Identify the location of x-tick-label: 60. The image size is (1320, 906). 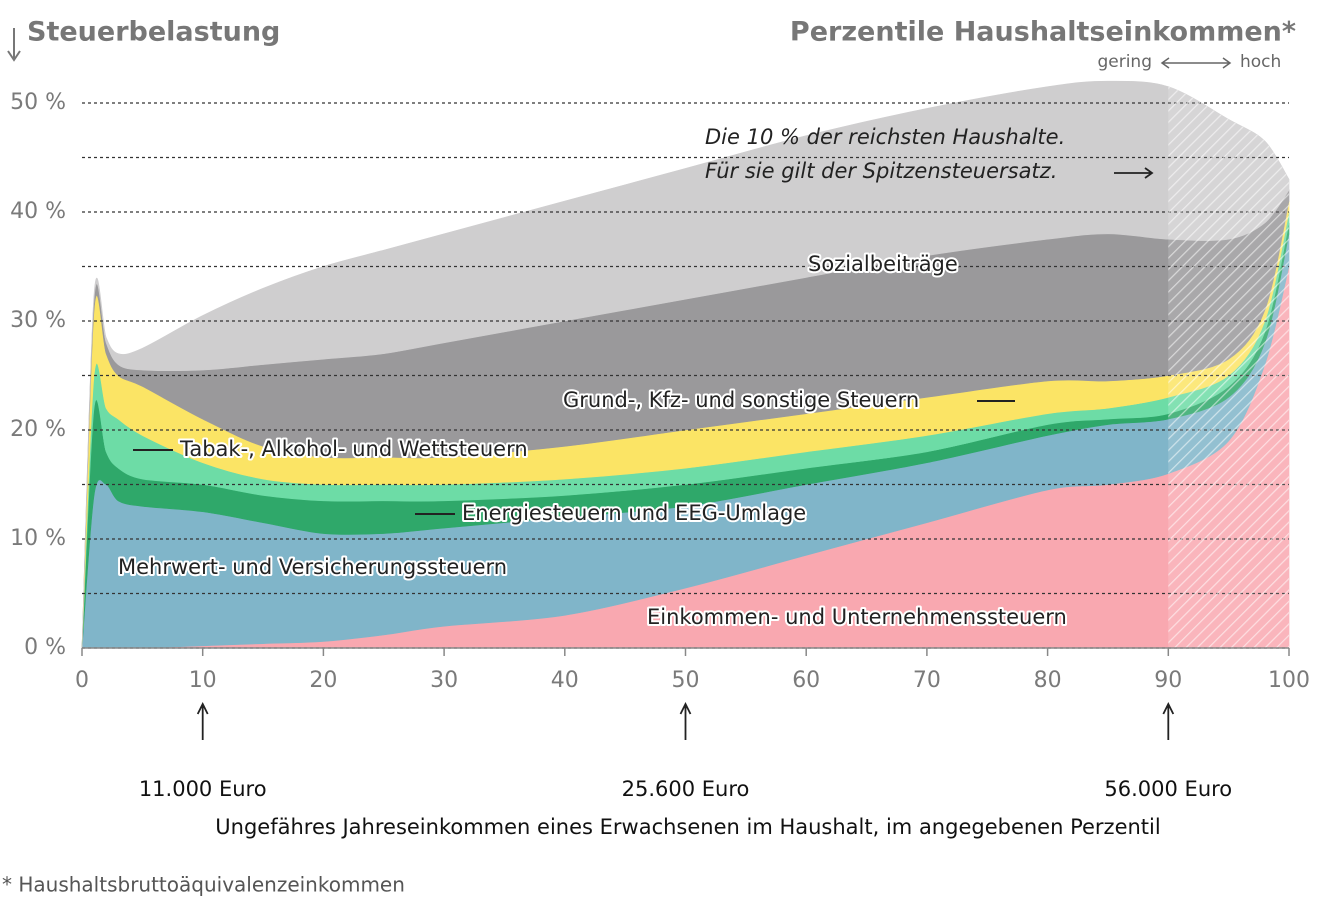
(806, 680).